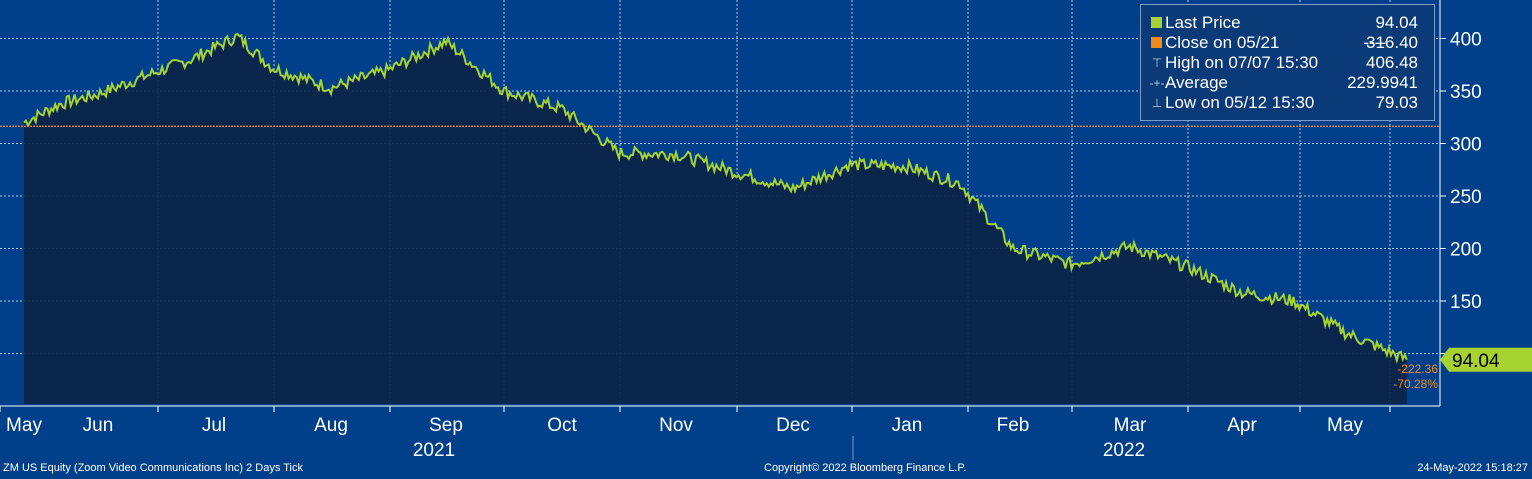 Image resolution: width=1532 pixels, height=479 pixels. What do you see at coordinates (1287, 43) in the screenshot?
I see `legend-row-close: Close on 05/21 ---- 316.40` at bounding box center [1287, 43].